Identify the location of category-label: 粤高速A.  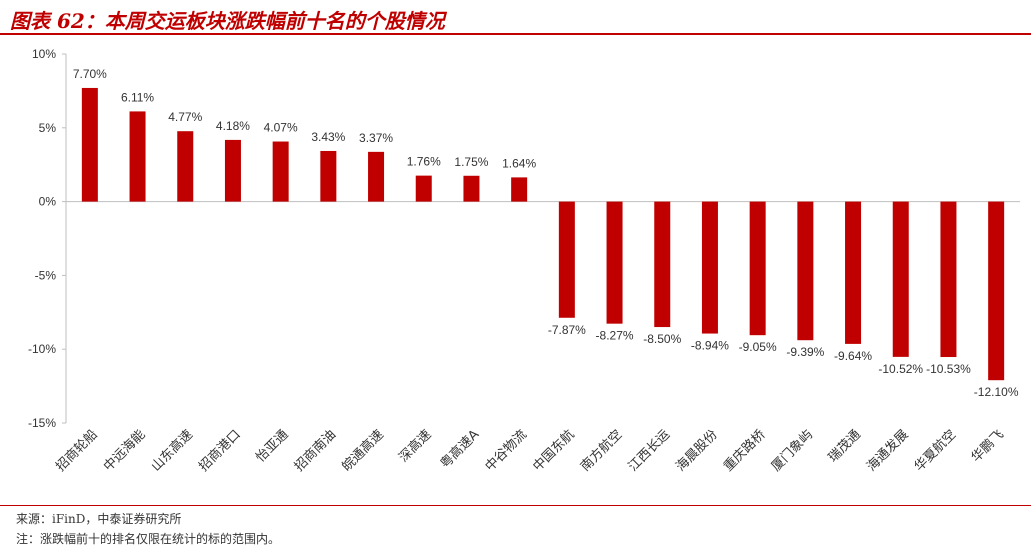
(459, 448).